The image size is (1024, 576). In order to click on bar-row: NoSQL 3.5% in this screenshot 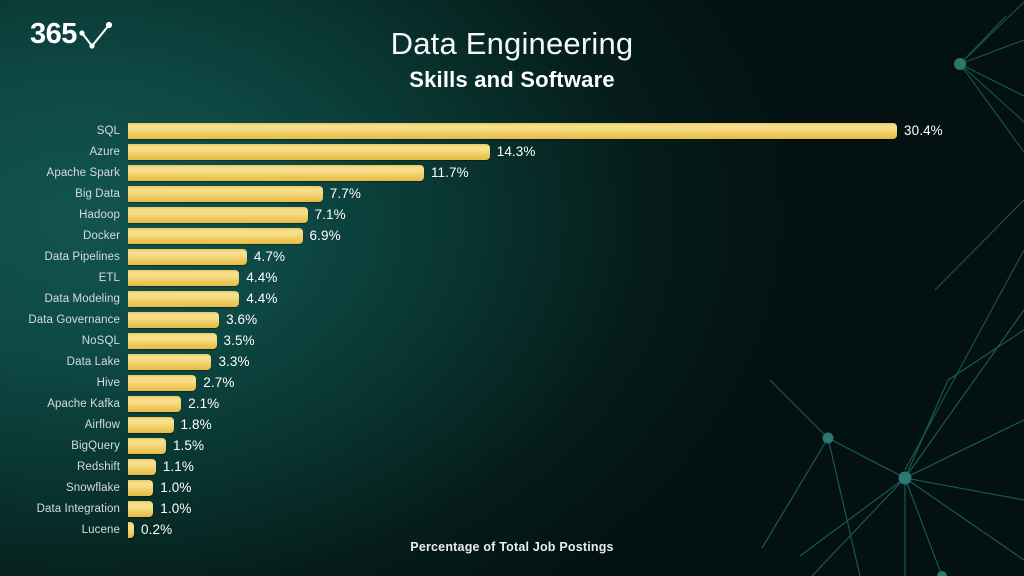, I will do `click(512, 340)`.